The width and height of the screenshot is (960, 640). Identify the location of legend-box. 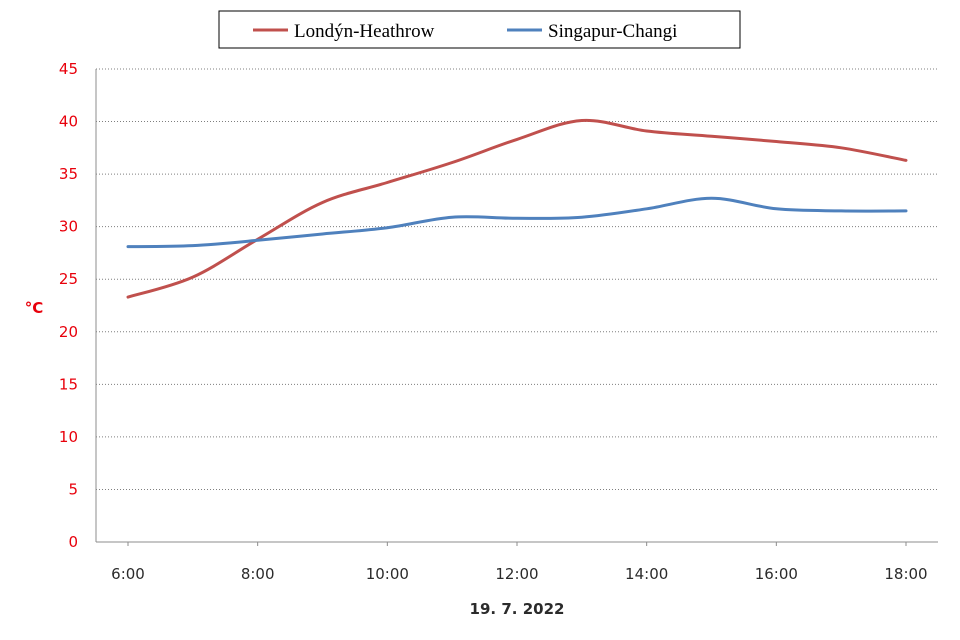
(479, 29).